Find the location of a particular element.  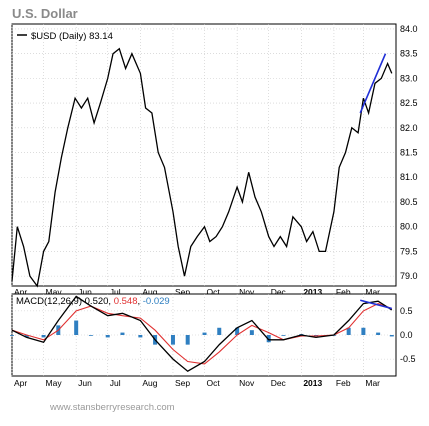

macd-y-tick-label: 0.5 is located at coordinates (406, 311).